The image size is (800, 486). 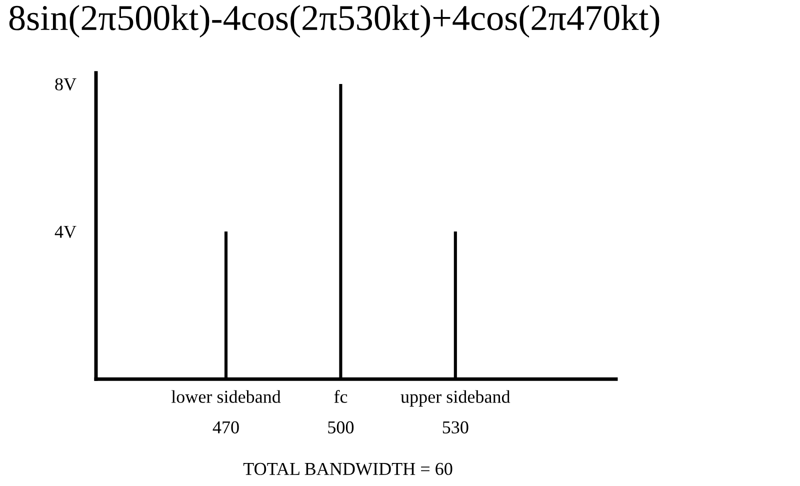 What do you see at coordinates (341, 427) in the screenshot?
I see `x-tick-label: 500` at bounding box center [341, 427].